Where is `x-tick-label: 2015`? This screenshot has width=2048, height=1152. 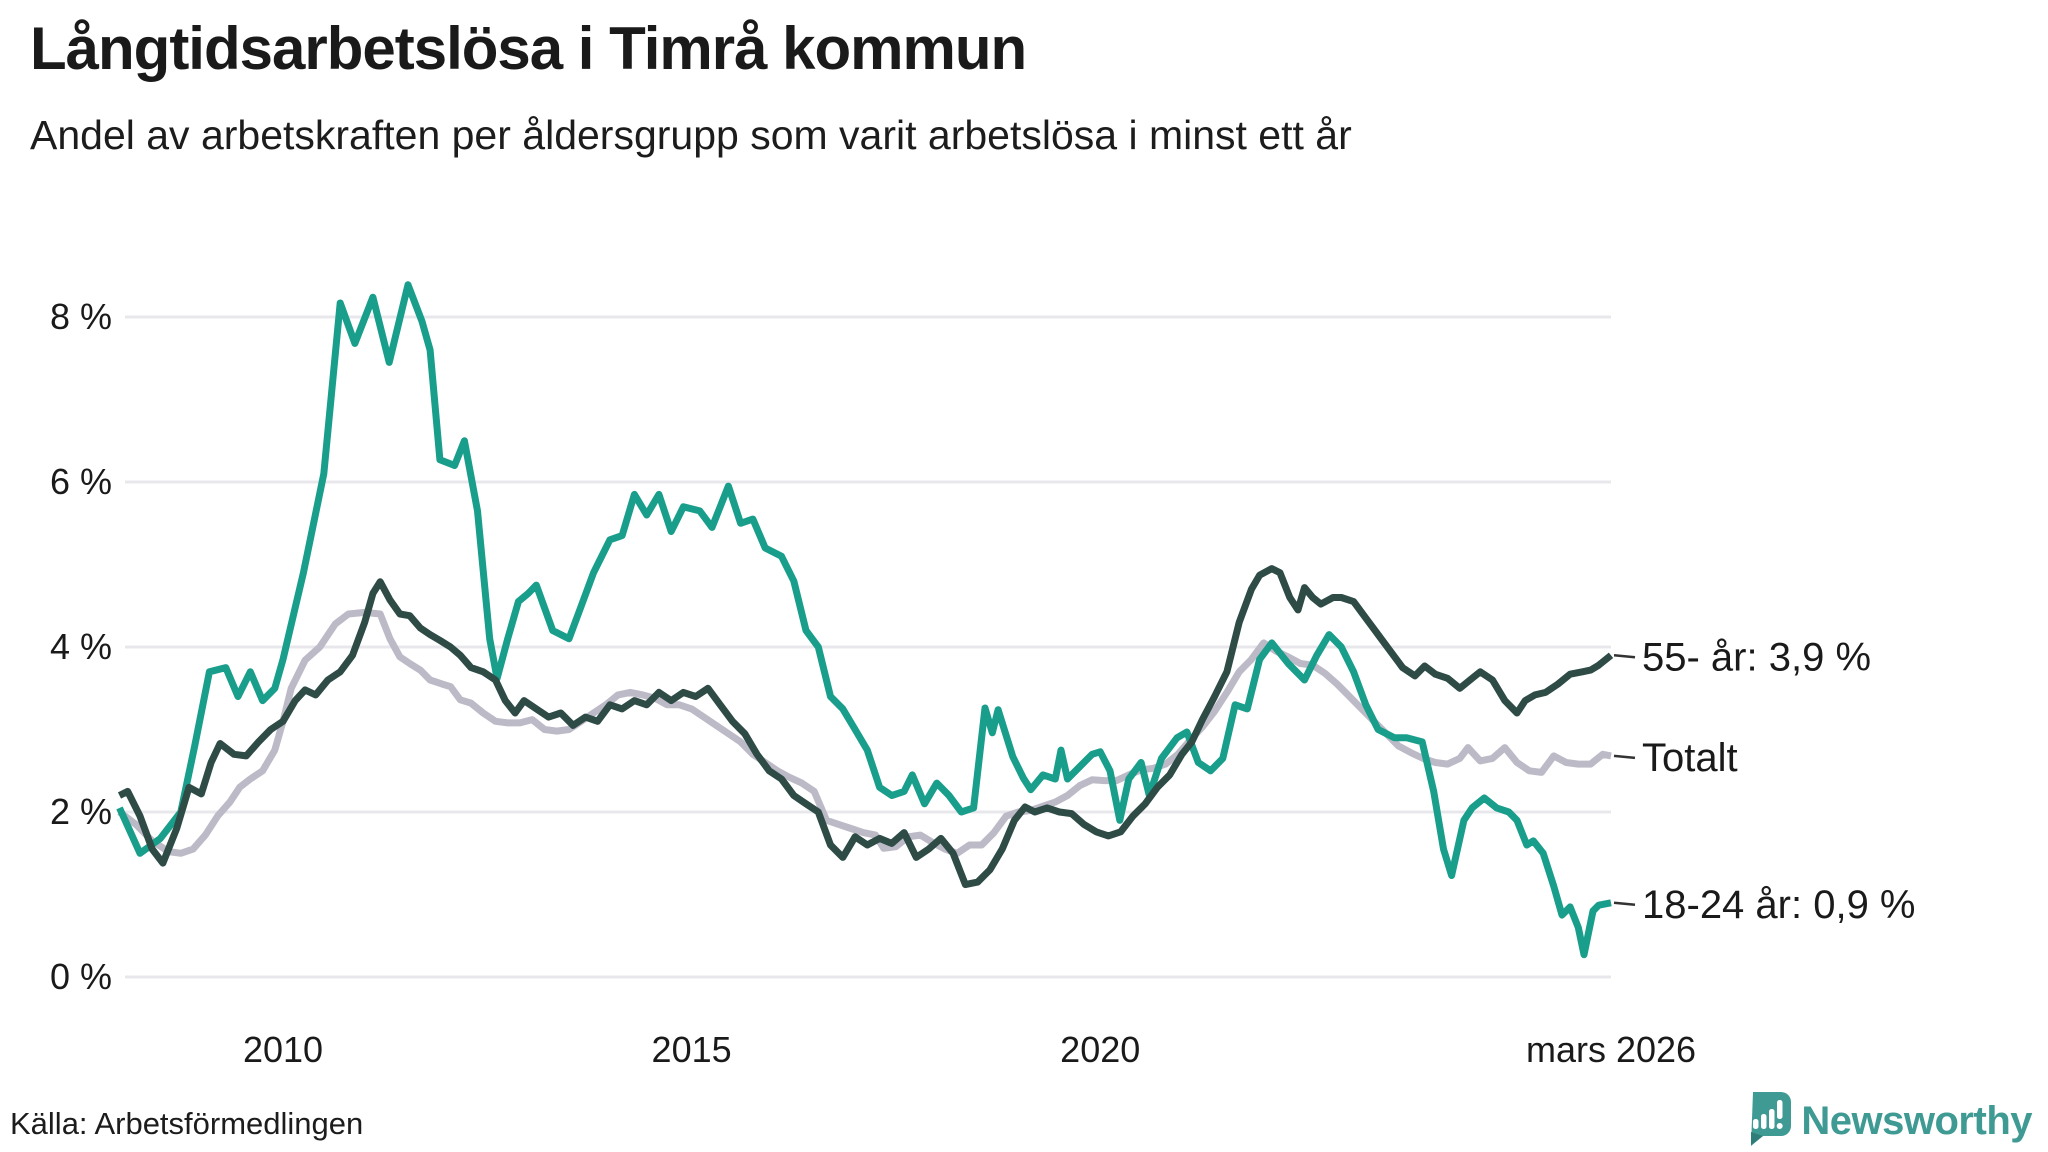
x-tick-label: 2015 is located at coordinates (692, 1049).